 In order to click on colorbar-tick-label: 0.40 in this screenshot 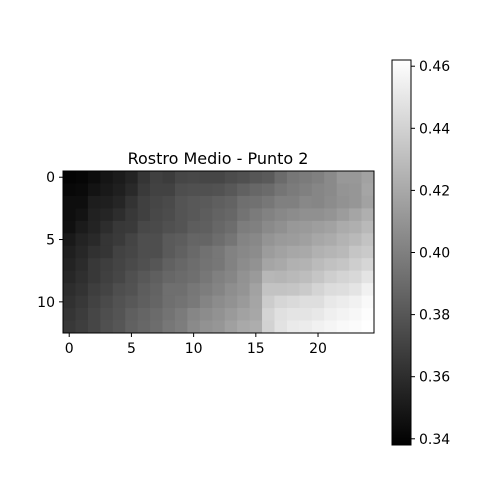, I will do `click(434, 254)`.